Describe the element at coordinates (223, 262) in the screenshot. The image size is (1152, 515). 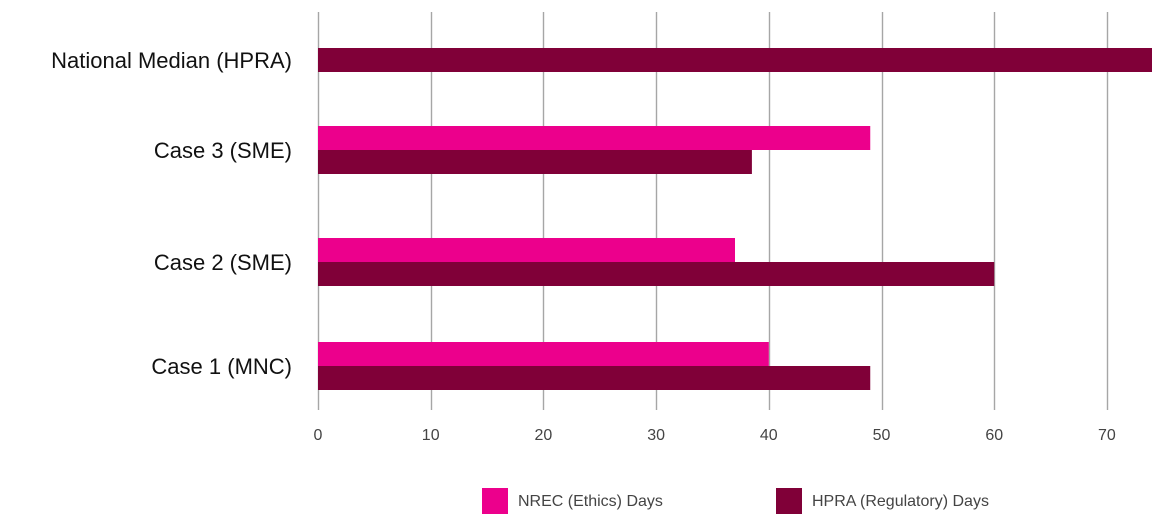
I see `category-label-2: Case 2 (SME)` at that location.